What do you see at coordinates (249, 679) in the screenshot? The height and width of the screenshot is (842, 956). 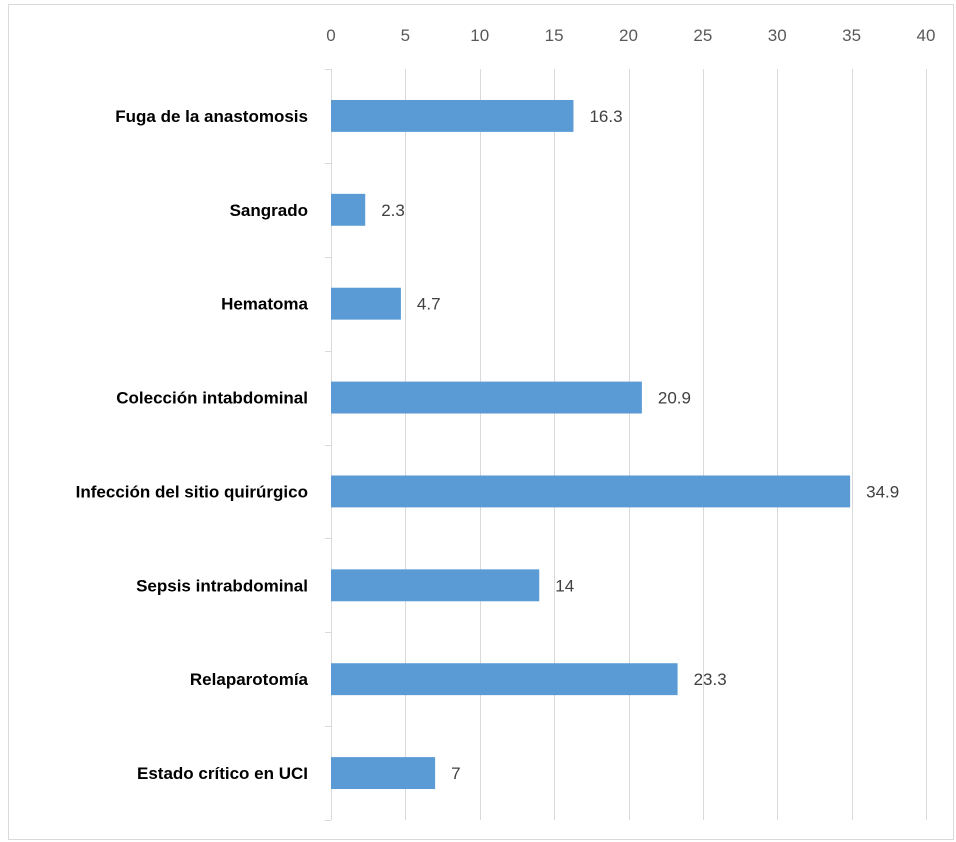 I see `category-label-6: Relaparotomía` at bounding box center [249, 679].